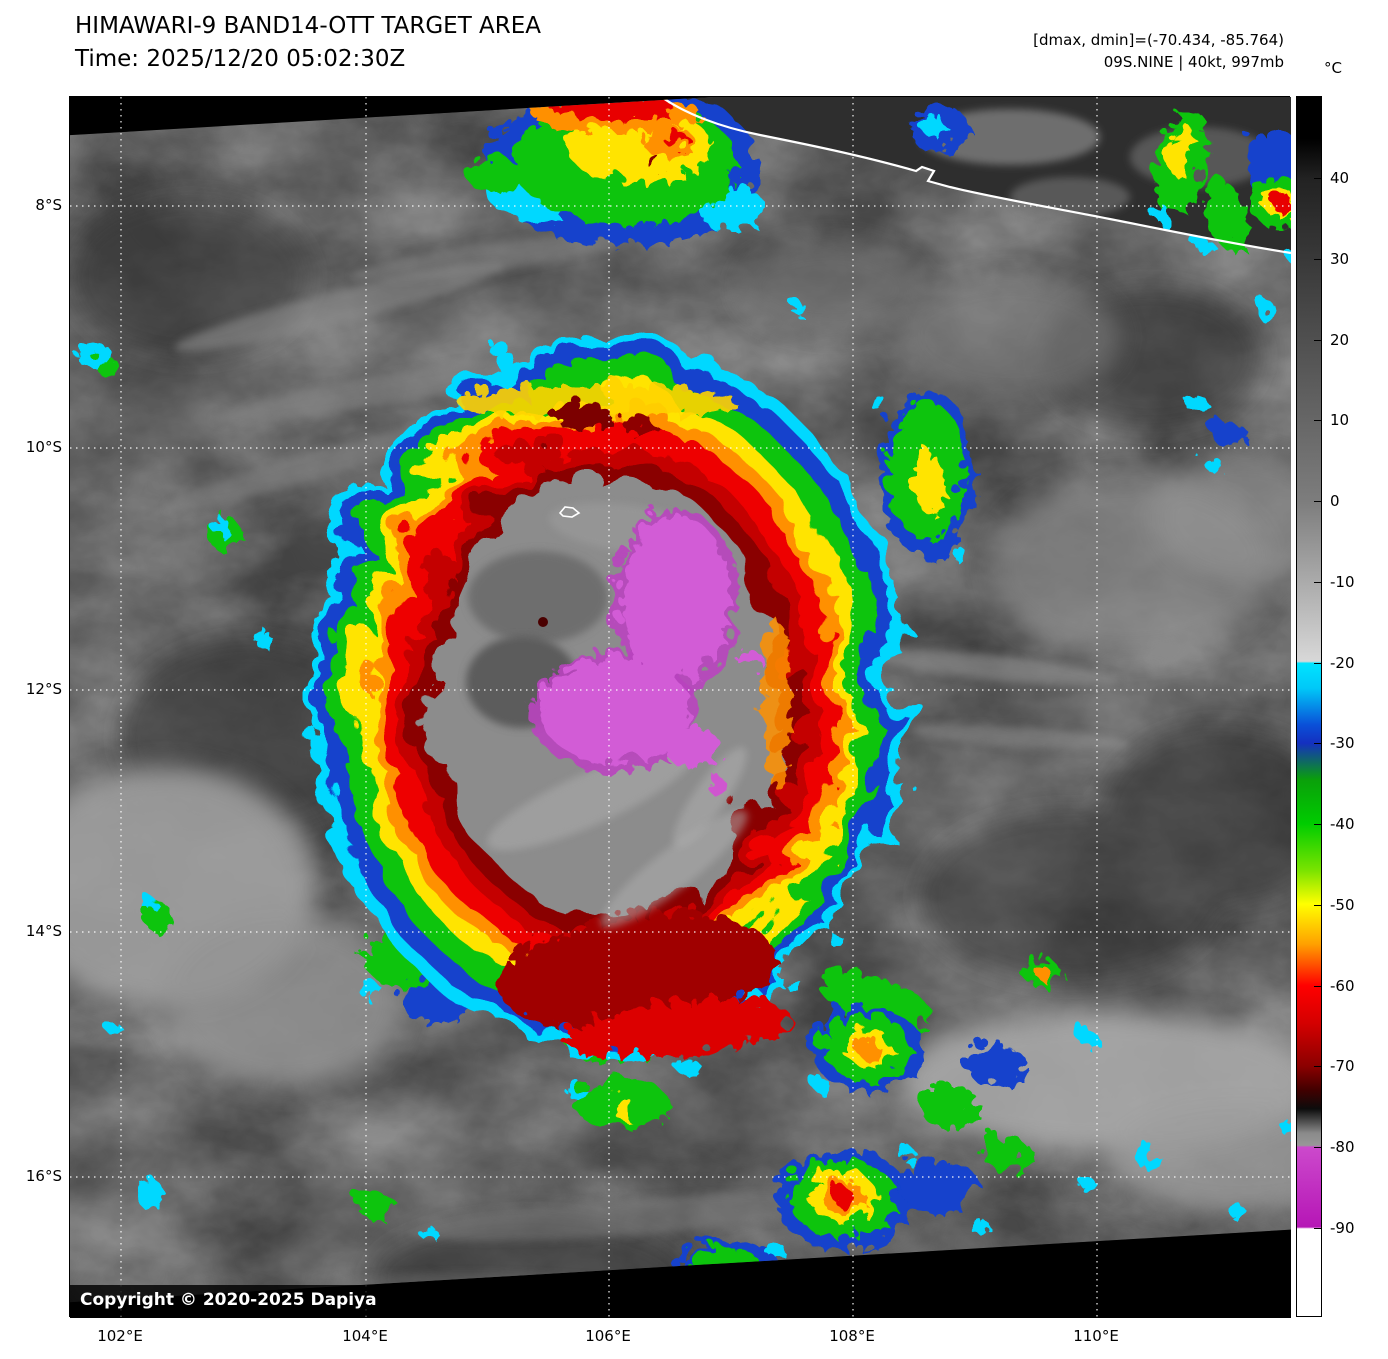 The height and width of the screenshot is (1359, 1388). I want to click on colorbar-tick-label: -10, so click(1342, 582).